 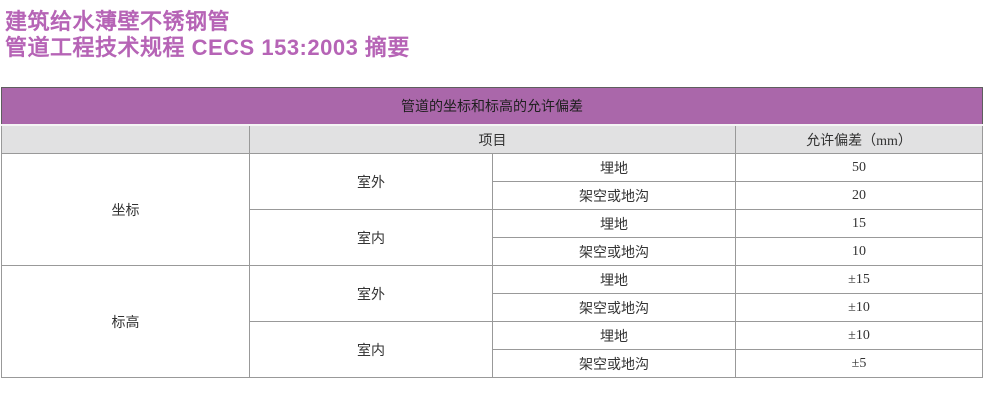 What do you see at coordinates (494, 35) in the screenshot?
I see `page-title: 建筑给水薄壁不锈钢管 管道工程技术规程 CECS 153:2003 摘要` at bounding box center [494, 35].